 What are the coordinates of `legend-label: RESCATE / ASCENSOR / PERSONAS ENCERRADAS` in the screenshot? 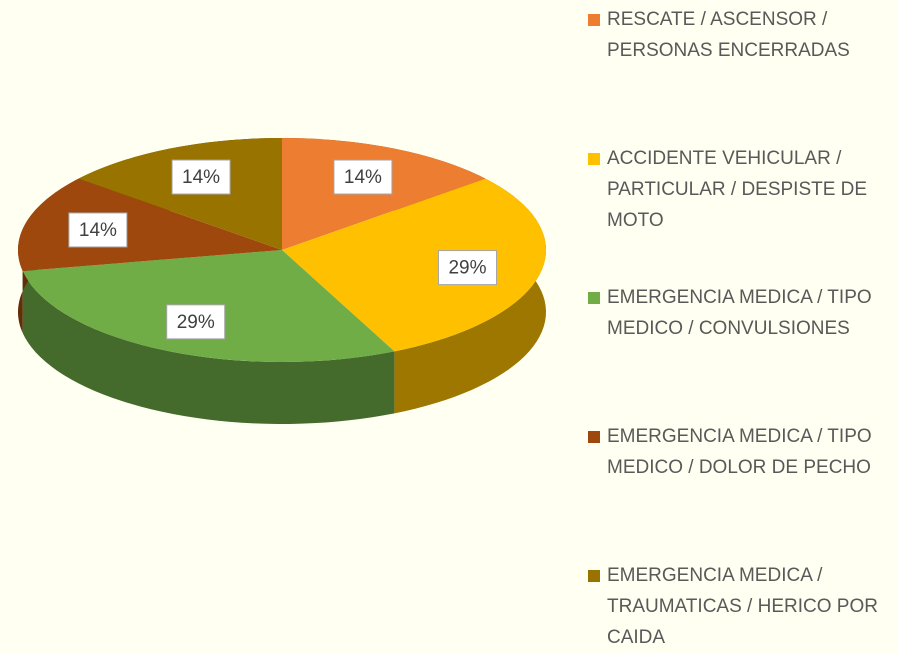 It's located at (728, 35).